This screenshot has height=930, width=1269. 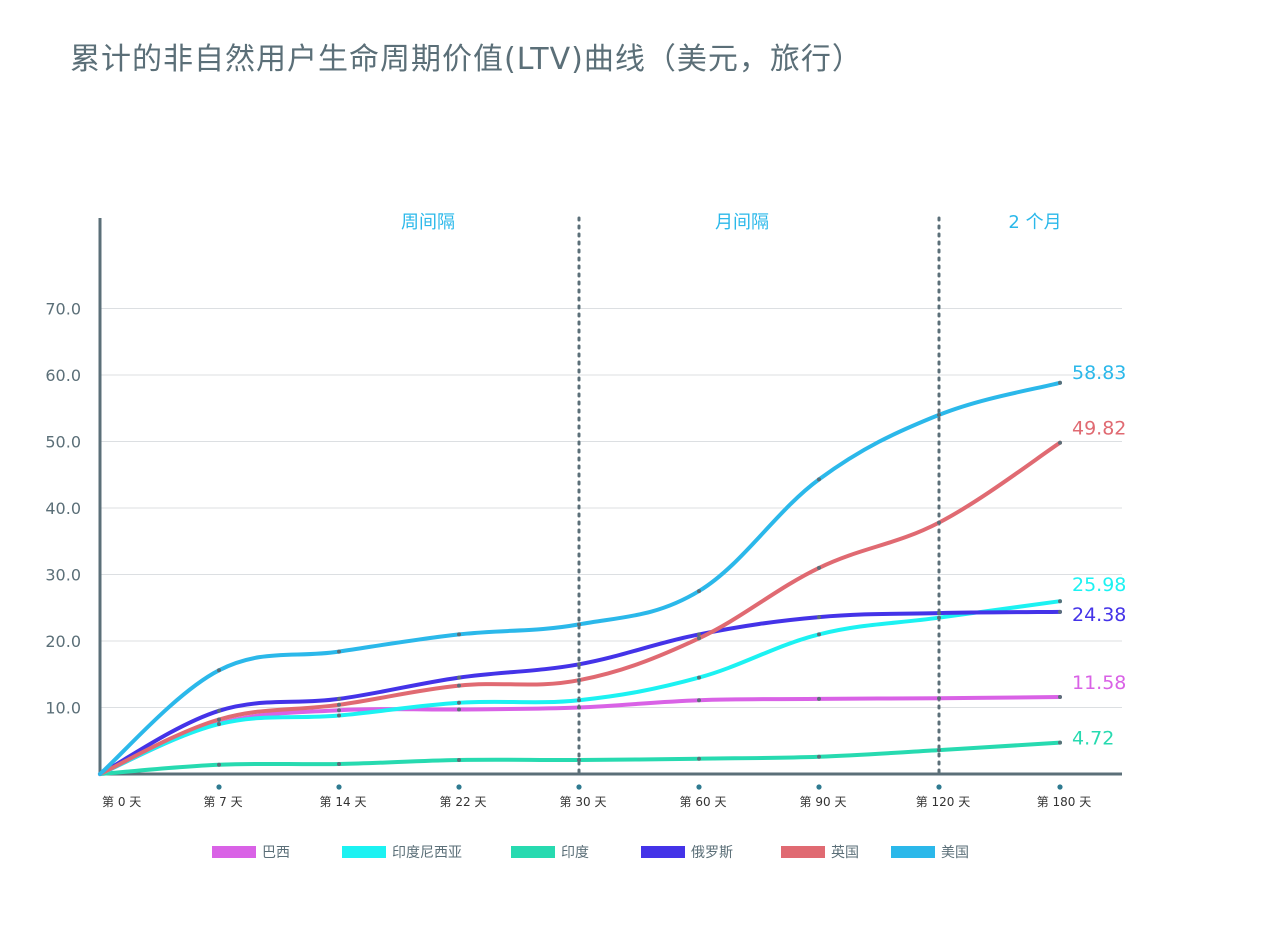 I want to click on end-value-label: 58.83, so click(x=1099, y=373).